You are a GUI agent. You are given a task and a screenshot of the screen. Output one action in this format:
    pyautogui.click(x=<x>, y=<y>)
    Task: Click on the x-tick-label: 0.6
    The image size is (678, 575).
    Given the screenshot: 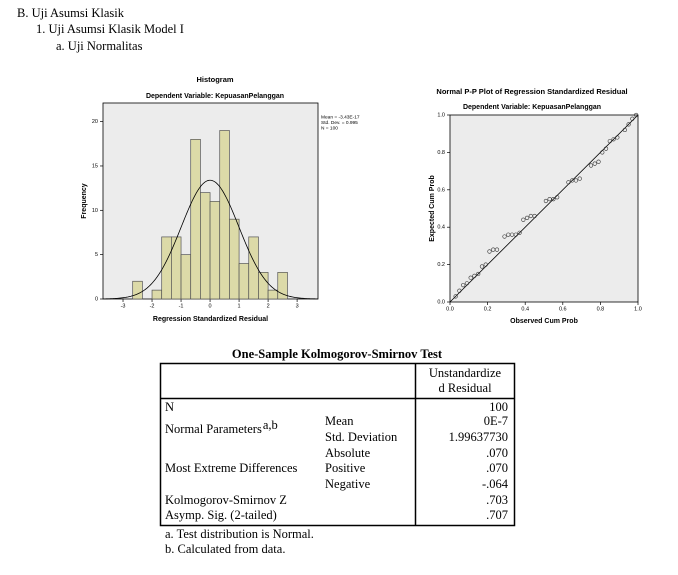 What is the action you would take?
    pyautogui.click(x=563, y=309)
    